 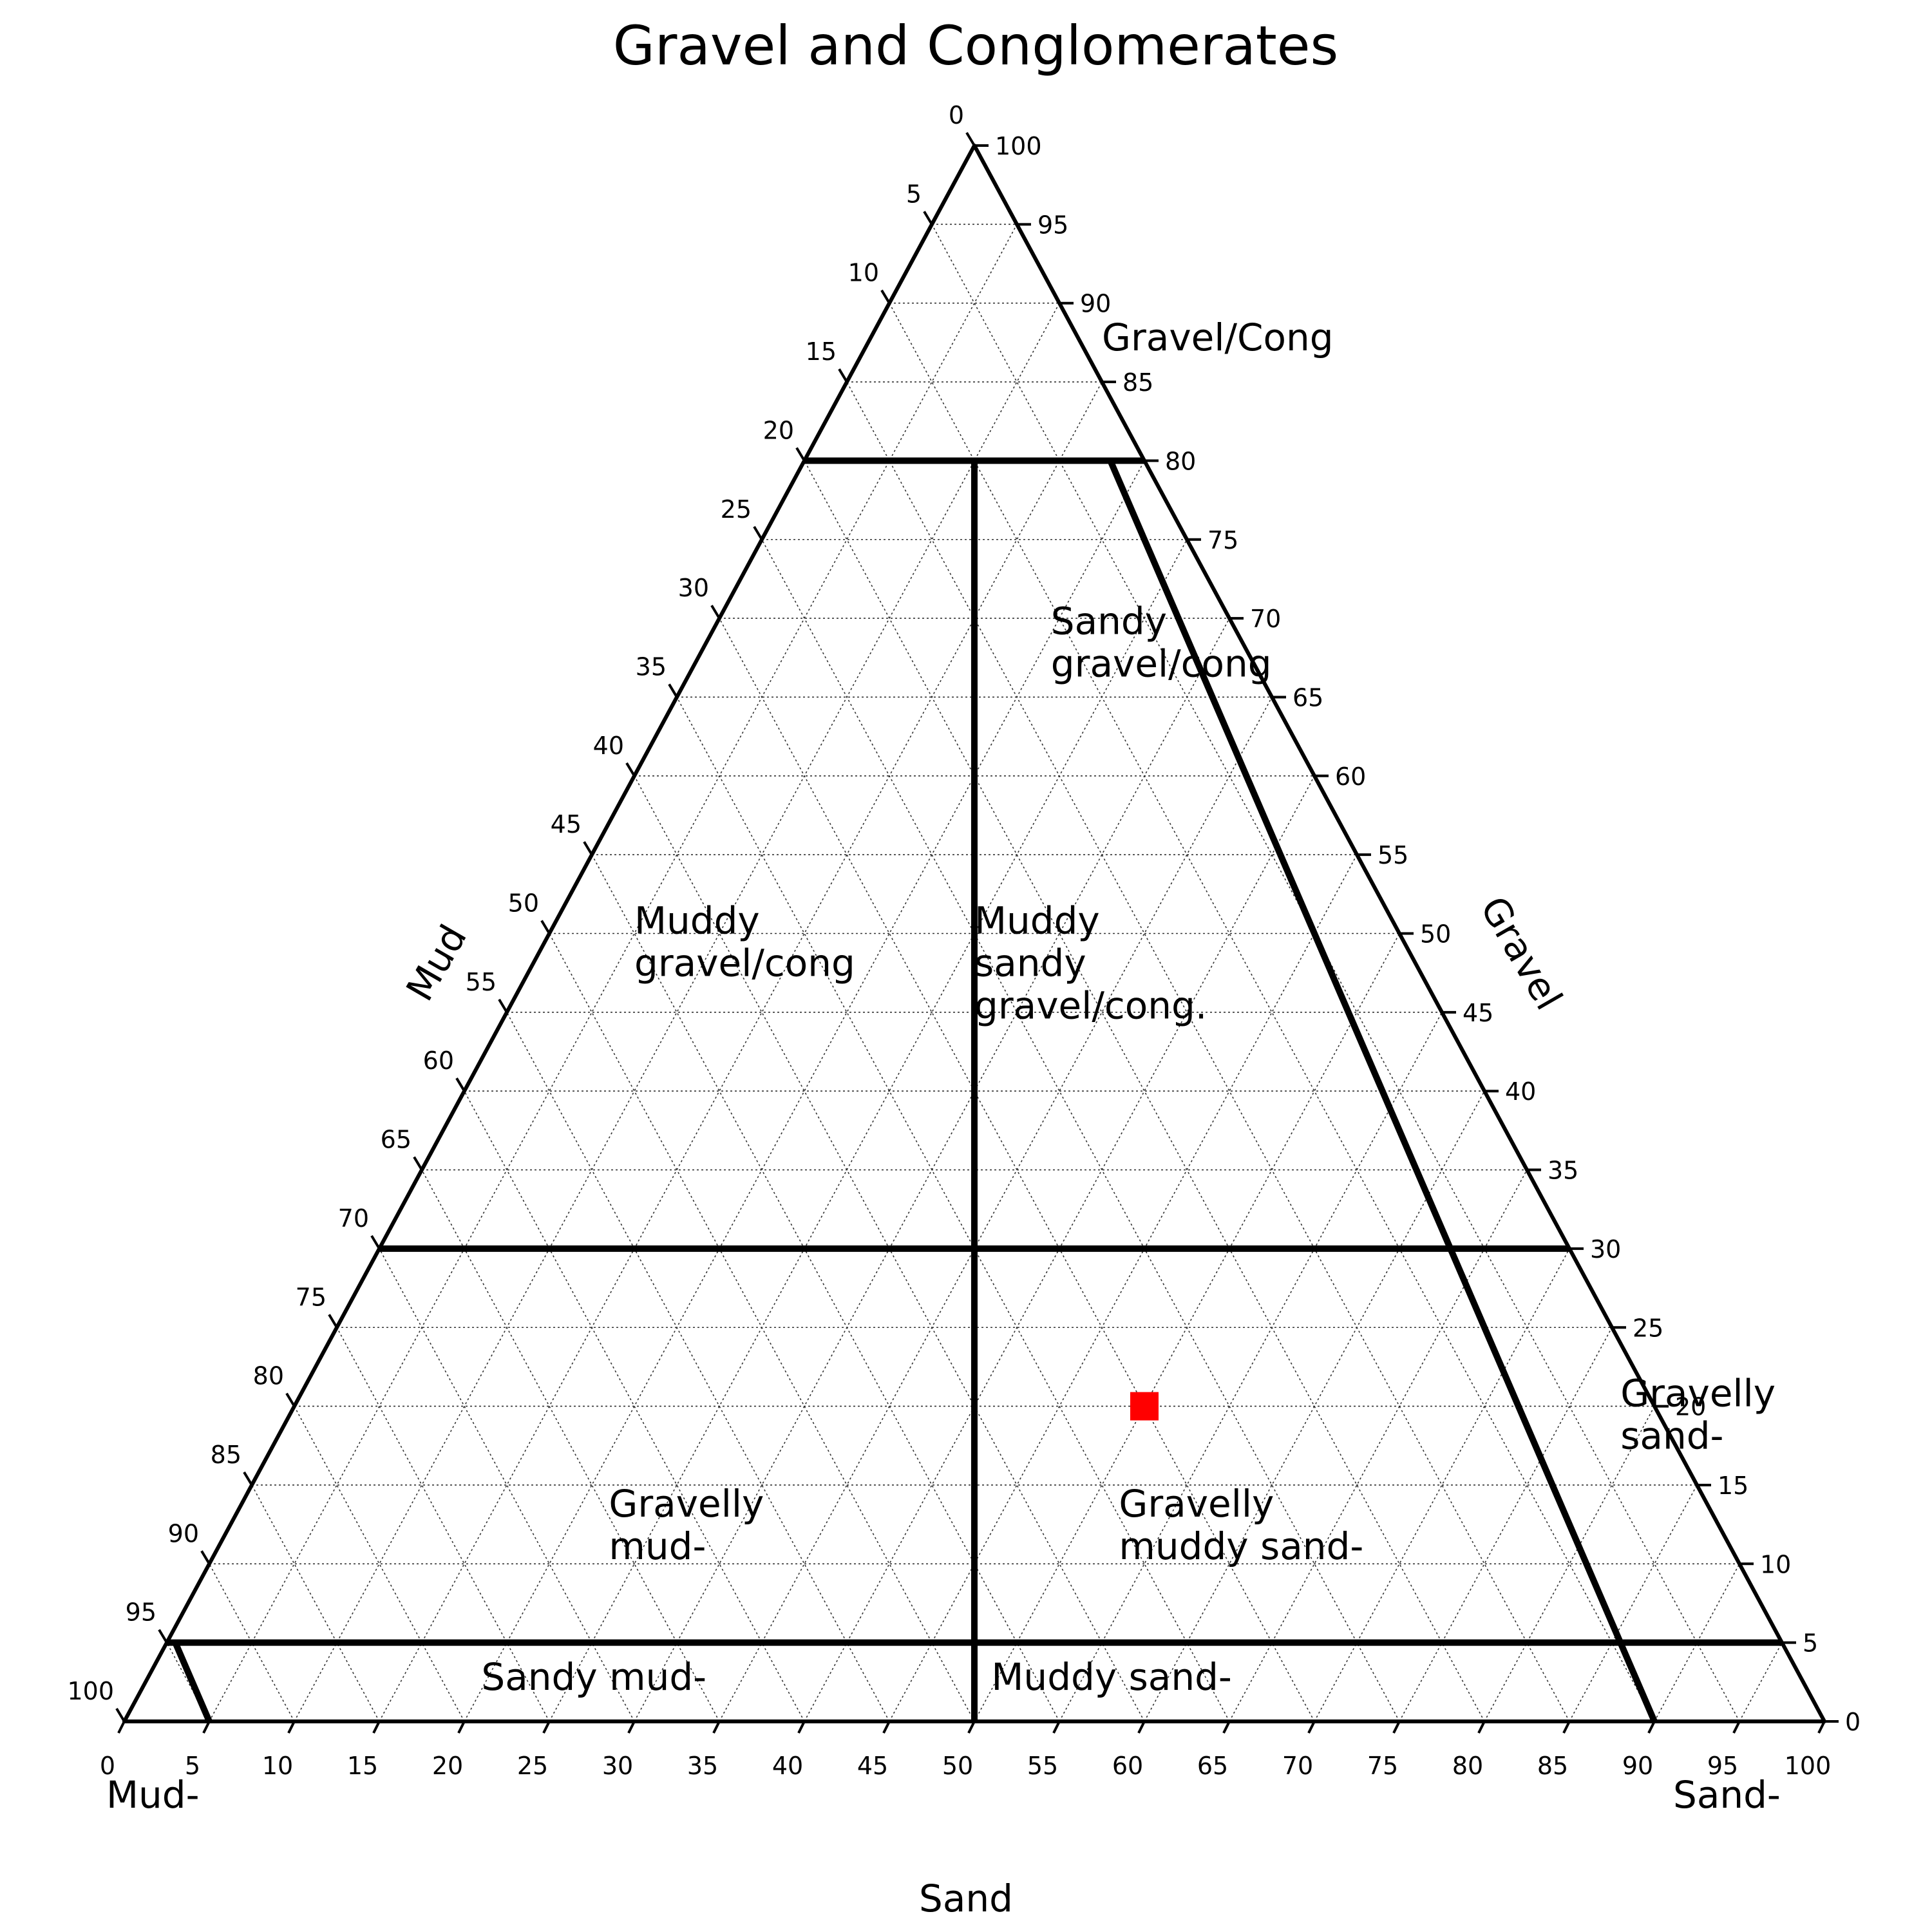 I want to click on tick-label-right-95: 95, so click(x=1052, y=225).